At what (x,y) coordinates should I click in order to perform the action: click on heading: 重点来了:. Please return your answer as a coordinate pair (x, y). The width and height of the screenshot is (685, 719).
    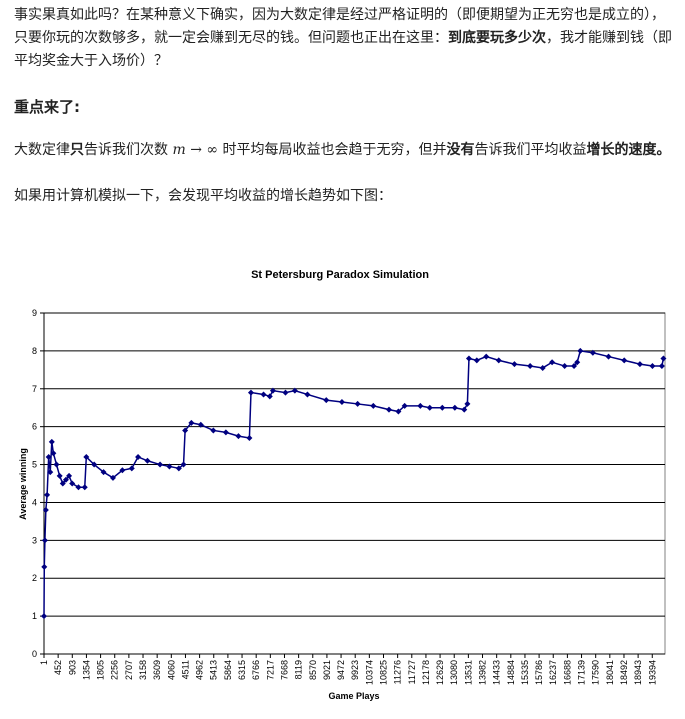
    Looking at the image, I should click on (47, 107).